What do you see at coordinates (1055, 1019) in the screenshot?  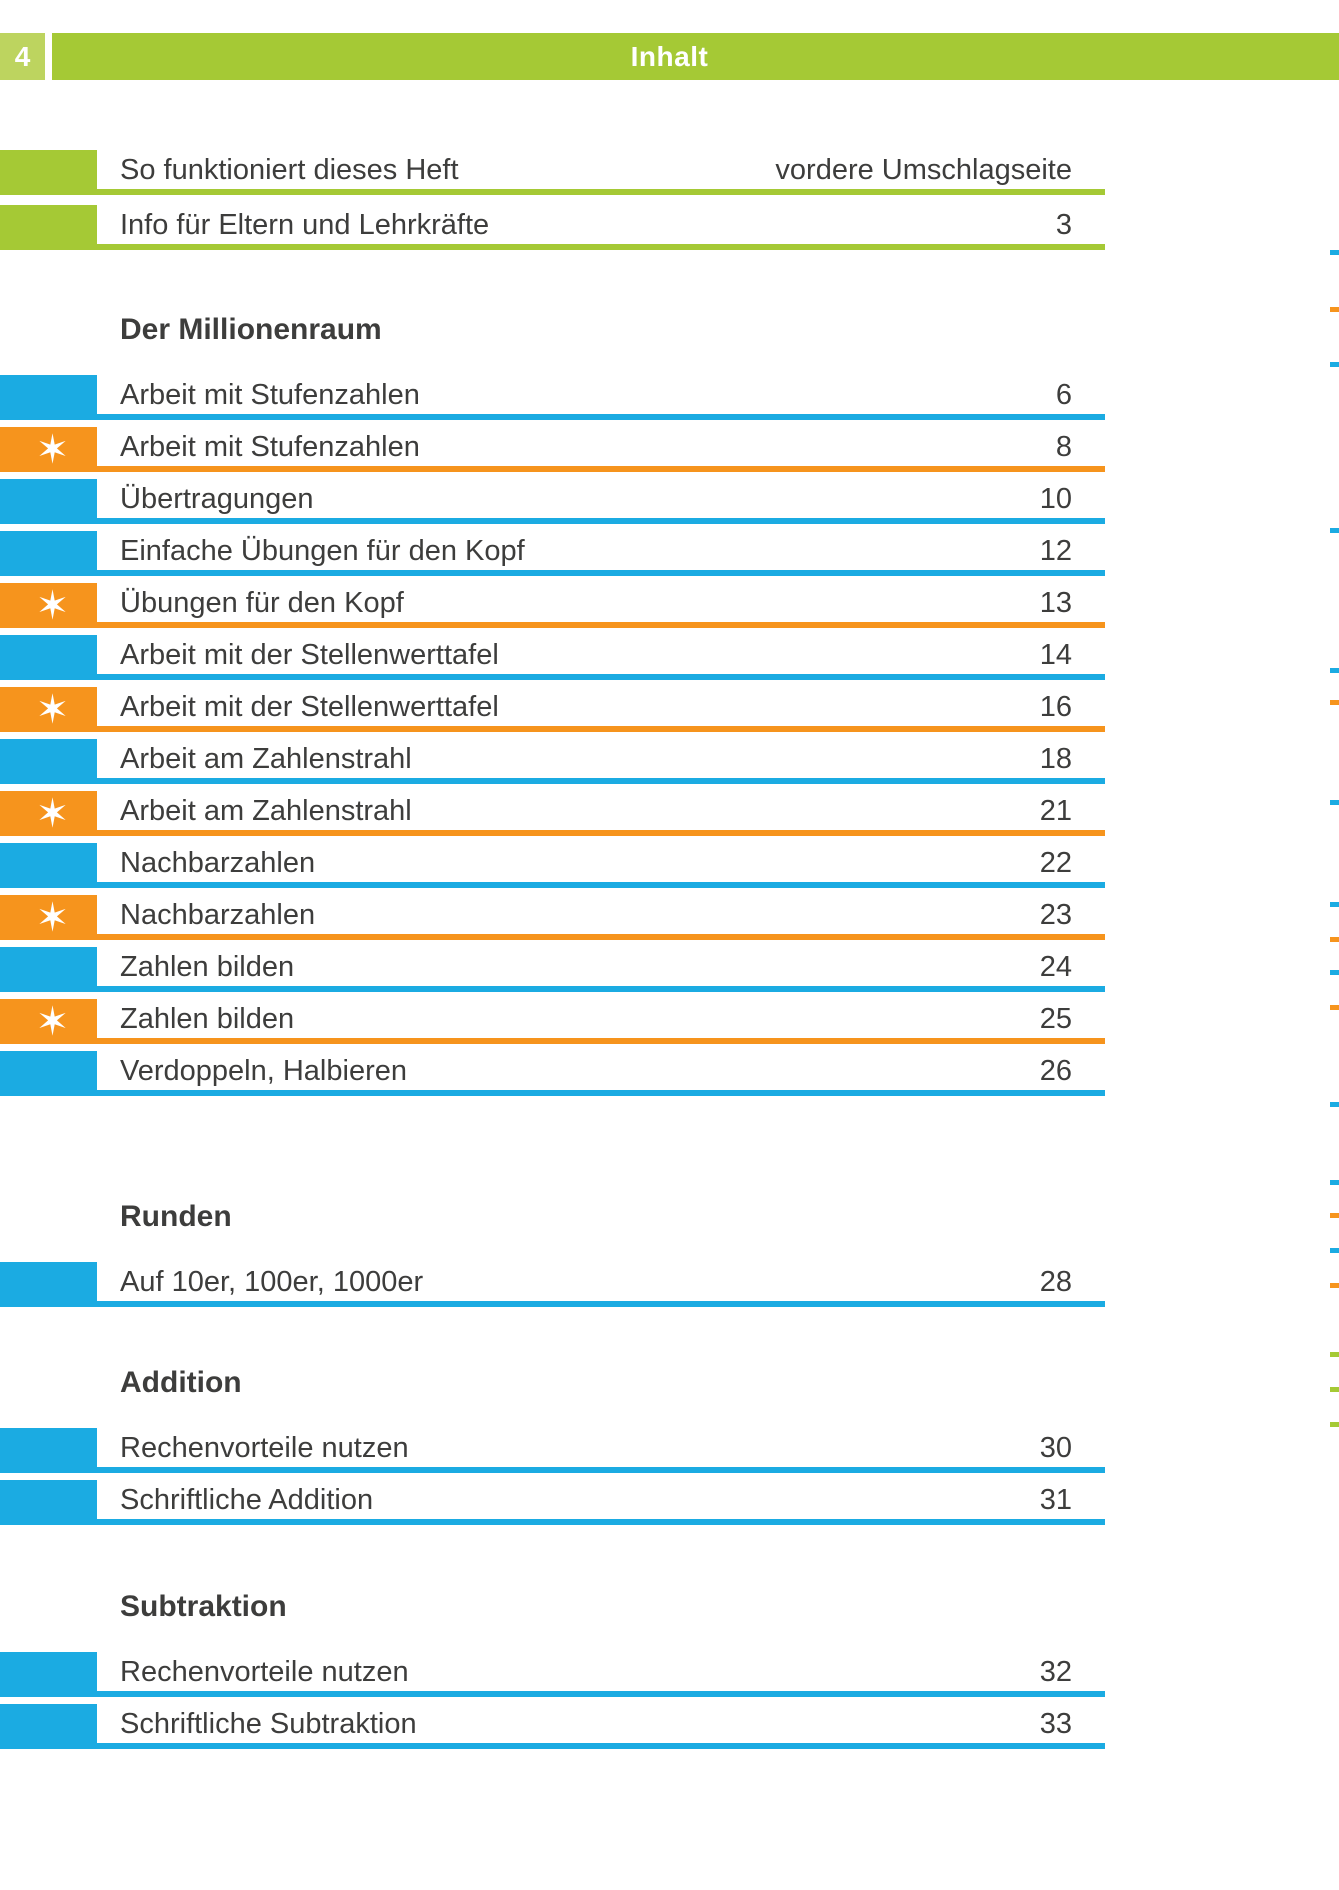 I see `toc-item-page: 25` at bounding box center [1055, 1019].